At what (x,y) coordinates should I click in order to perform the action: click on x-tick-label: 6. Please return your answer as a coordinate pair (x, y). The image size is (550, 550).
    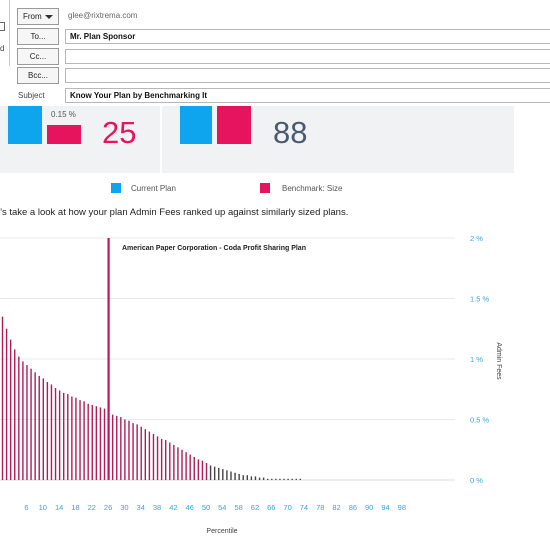
    Looking at the image, I should click on (26, 507).